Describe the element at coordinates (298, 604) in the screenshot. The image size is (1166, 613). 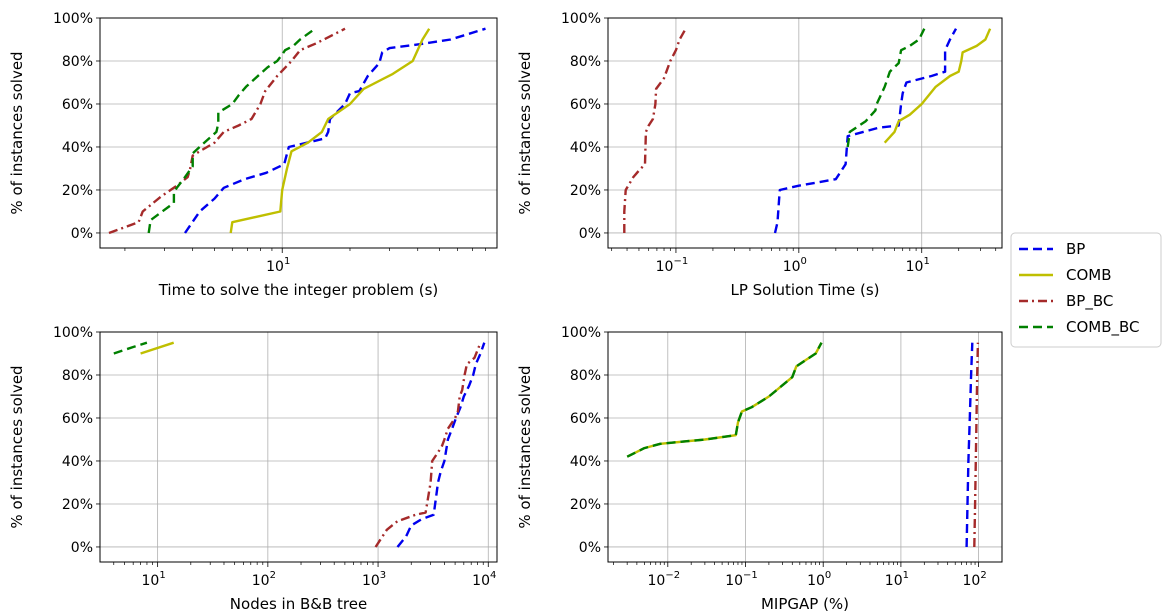
I see `x-axis-label: Nodes in B&B tree` at that location.